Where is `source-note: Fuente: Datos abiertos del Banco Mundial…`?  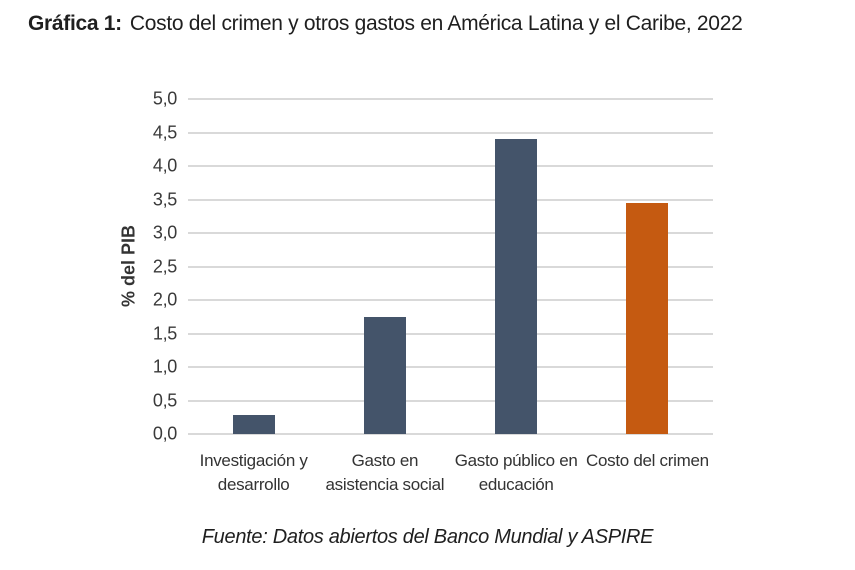 source-note: Fuente: Datos abiertos del Banco Mundial… is located at coordinates (427, 537).